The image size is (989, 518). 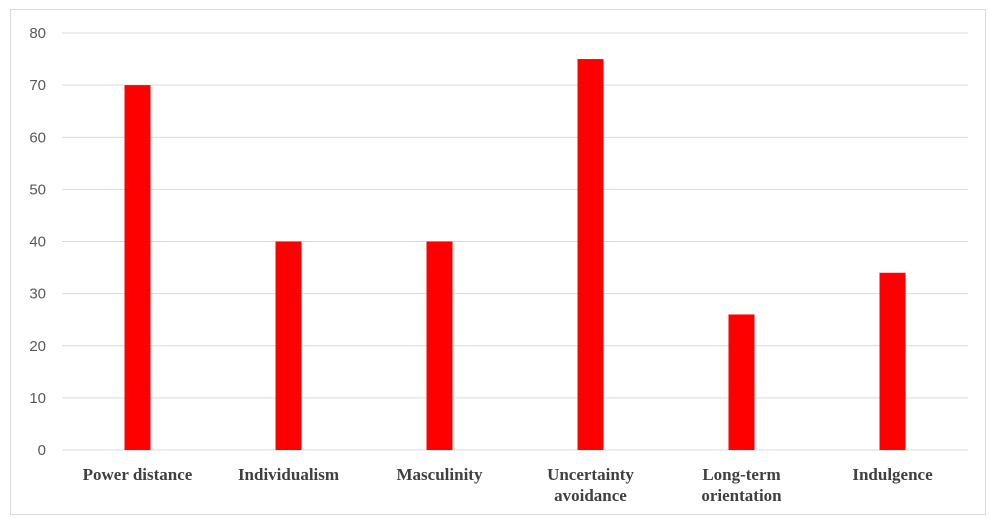 I want to click on x-category-label-line: orientation, so click(x=741, y=495).